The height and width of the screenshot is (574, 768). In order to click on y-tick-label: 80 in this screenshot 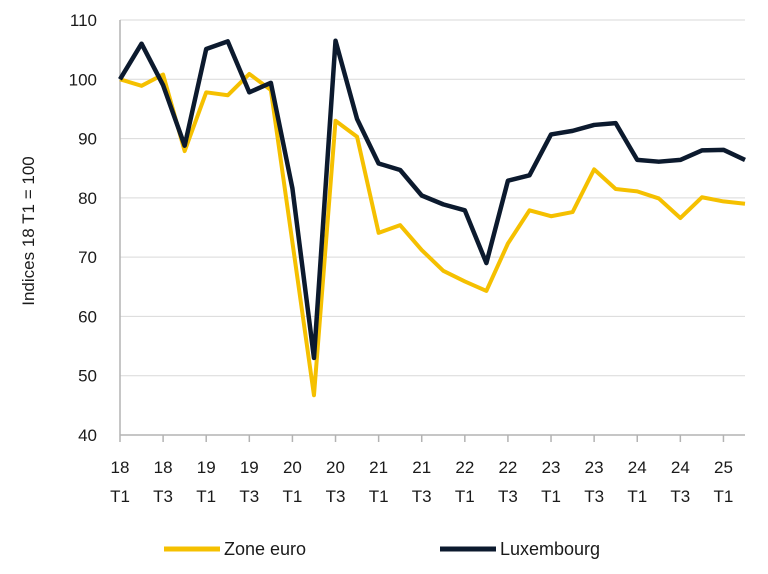, I will do `click(87, 198)`.